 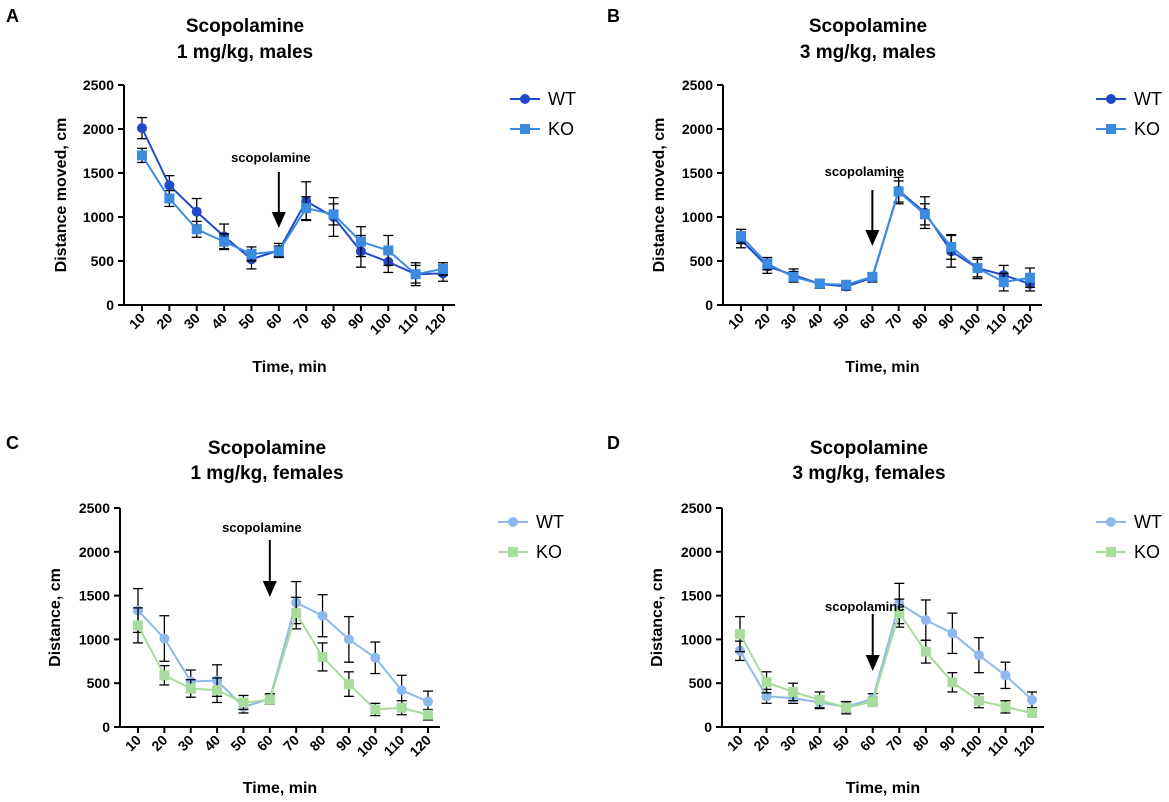 I want to click on y-tick-label: 0, so click(x=110, y=305).